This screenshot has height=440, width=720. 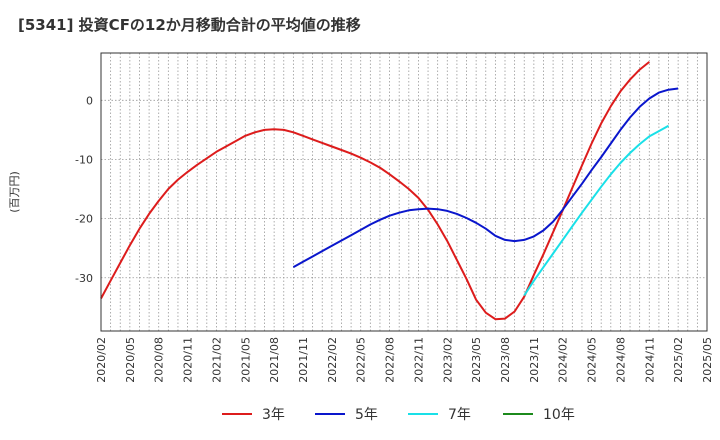 What do you see at coordinates (84, 159) in the screenshot?
I see `y-tick-label: -10` at bounding box center [84, 159].